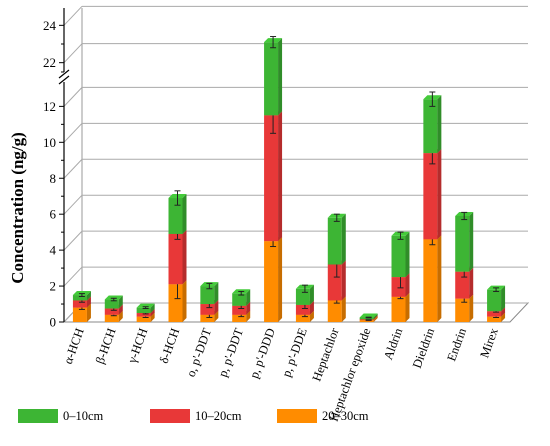  What do you see at coordinates (294, 352) in the screenshot?
I see `x-tick-label: p, p'-DDE` at bounding box center [294, 352].